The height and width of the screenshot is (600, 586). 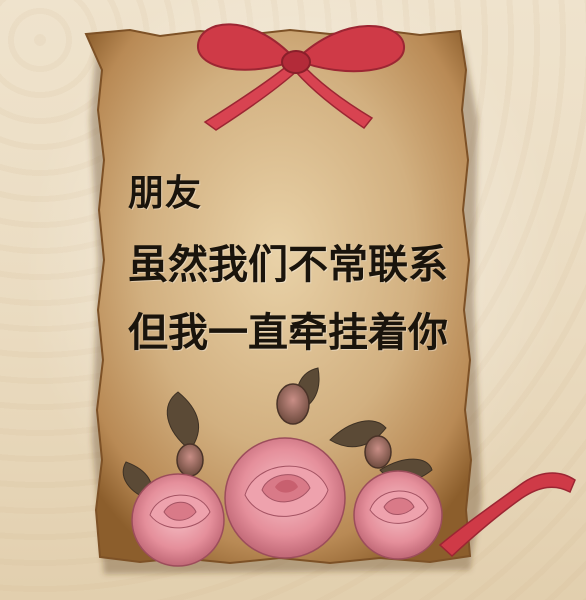 What do you see at coordinates (288, 265) in the screenshot?
I see `message-line-2: 虽然我们不常联系` at bounding box center [288, 265].